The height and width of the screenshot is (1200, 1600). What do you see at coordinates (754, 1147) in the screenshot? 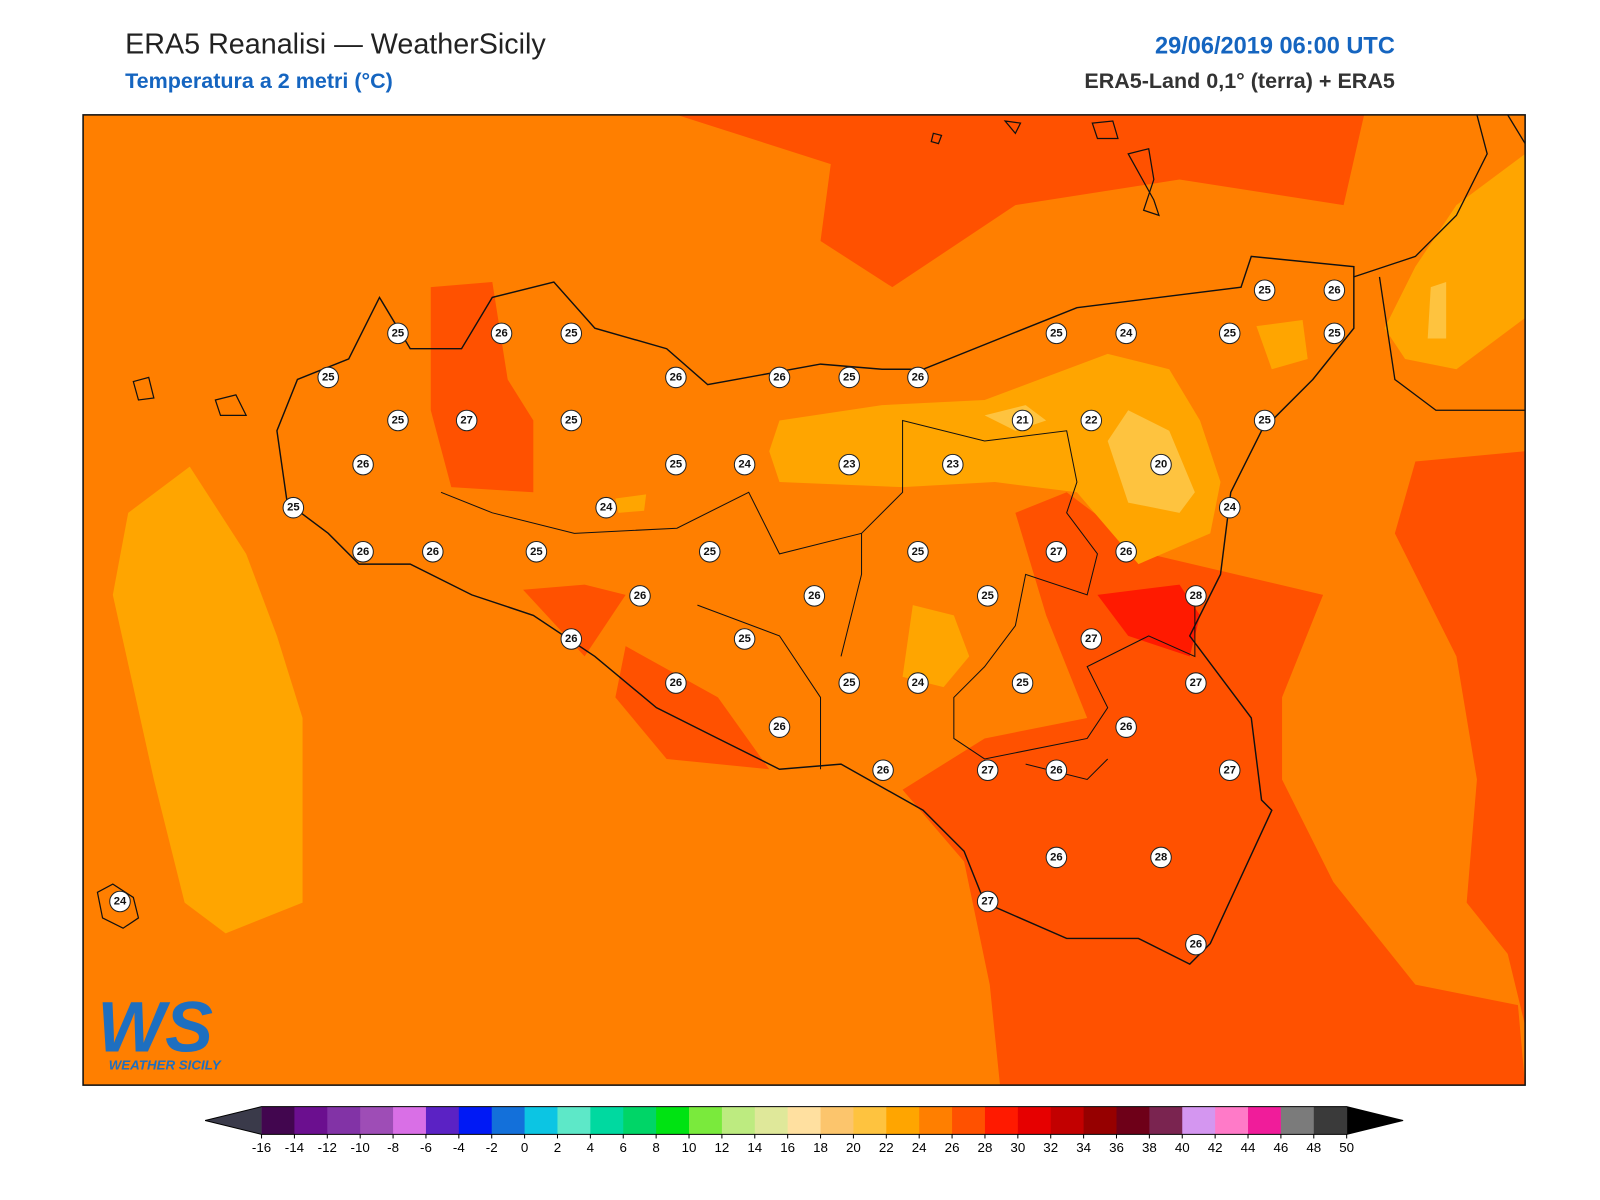
I see `colorbar-label: 14` at bounding box center [754, 1147].